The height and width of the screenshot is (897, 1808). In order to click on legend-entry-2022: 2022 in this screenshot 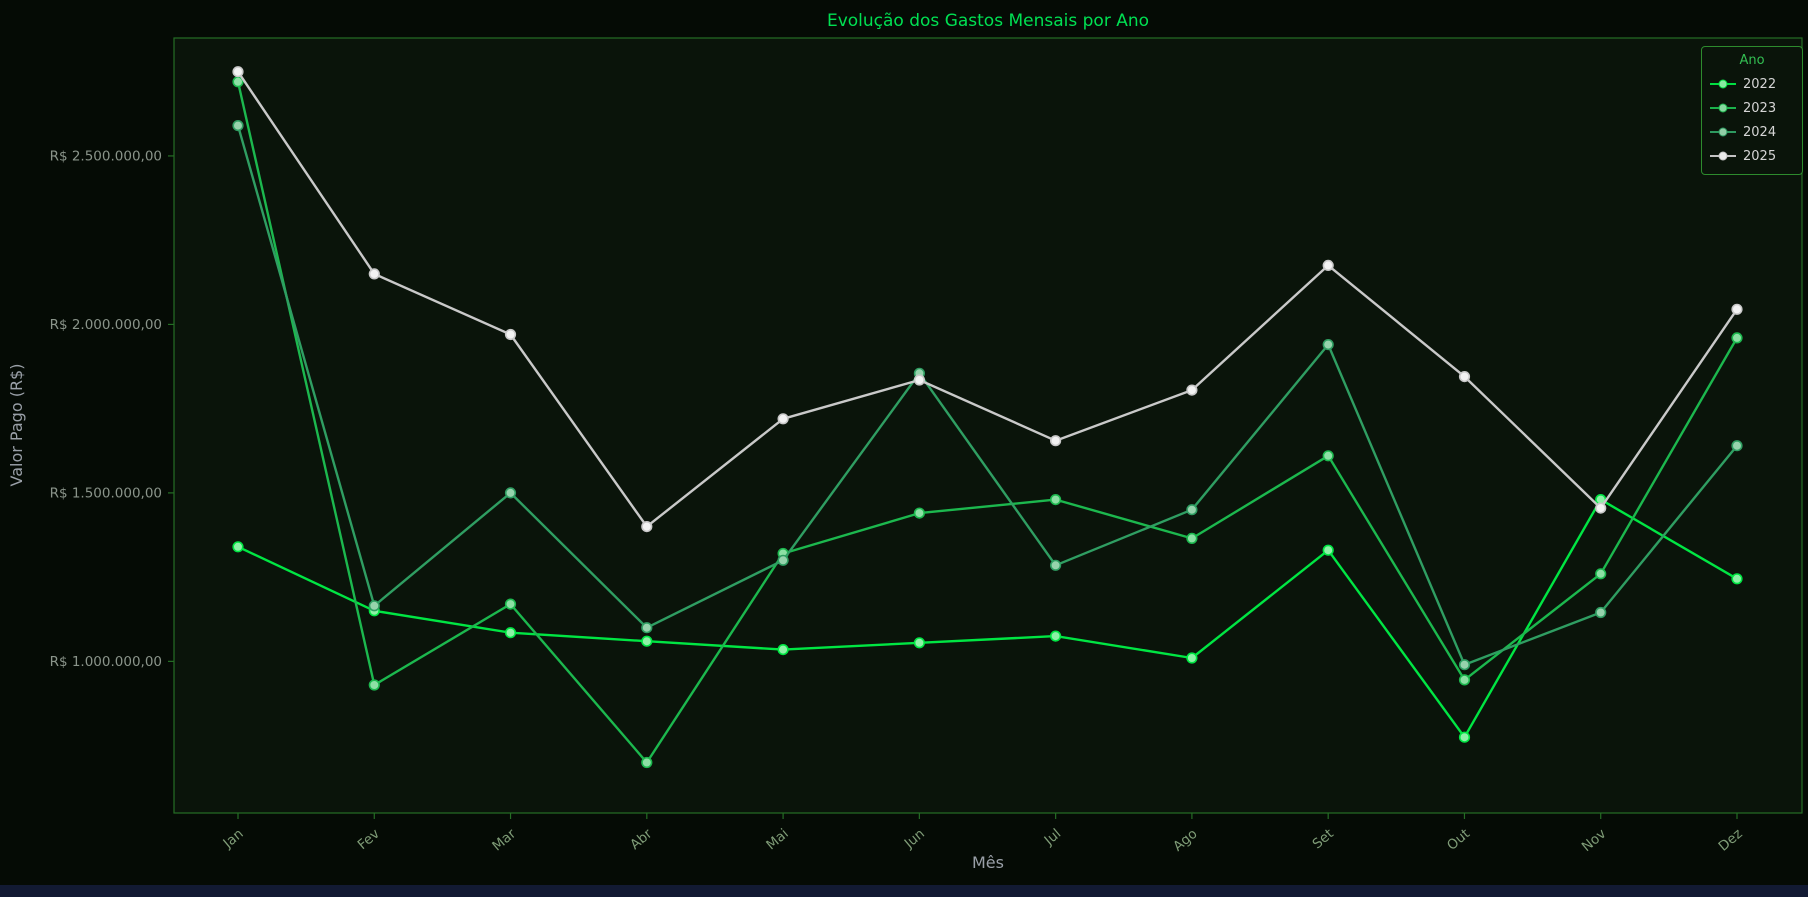, I will do `click(1752, 84)`.